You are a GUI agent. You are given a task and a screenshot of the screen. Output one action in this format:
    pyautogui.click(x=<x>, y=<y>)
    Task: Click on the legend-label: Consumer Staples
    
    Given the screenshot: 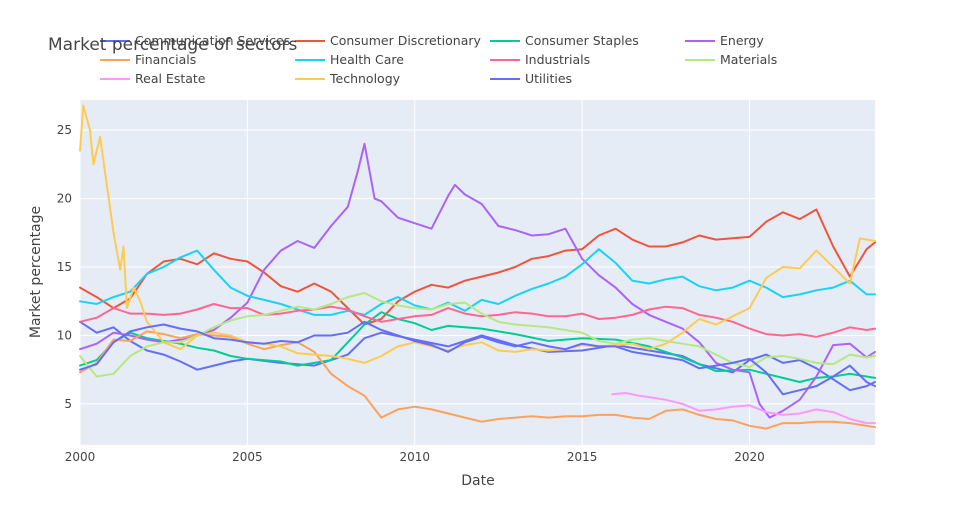 What is the action you would take?
    pyautogui.click(x=582, y=40)
    